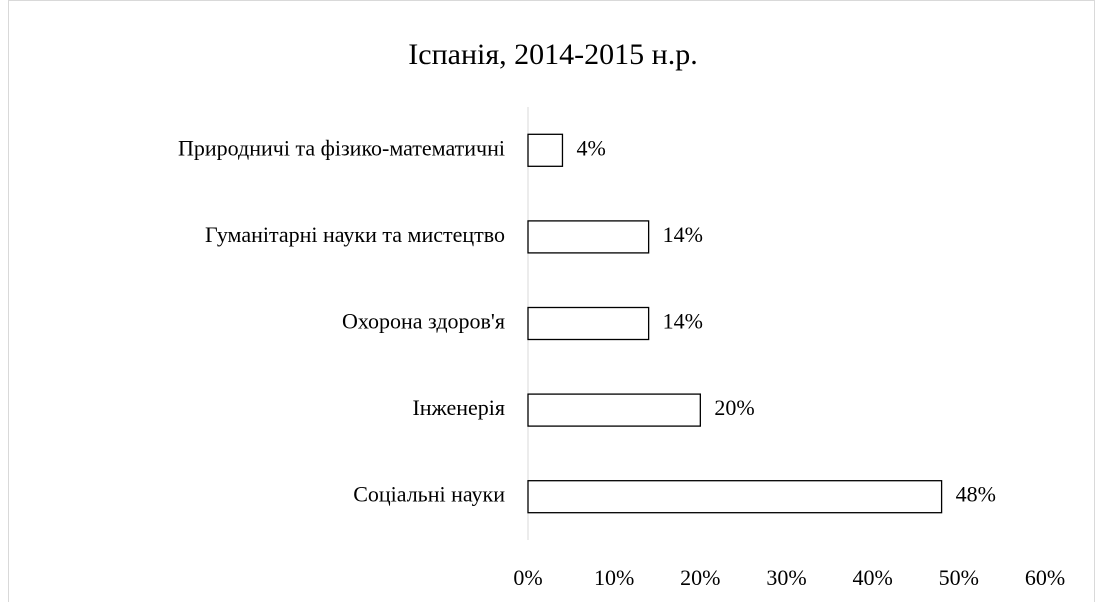 Image resolution: width=1096 pixels, height=602 pixels. What do you see at coordinates (734, 407) in the screenshot?
I see `data-label: 20%` at bounding box center [734, 407].